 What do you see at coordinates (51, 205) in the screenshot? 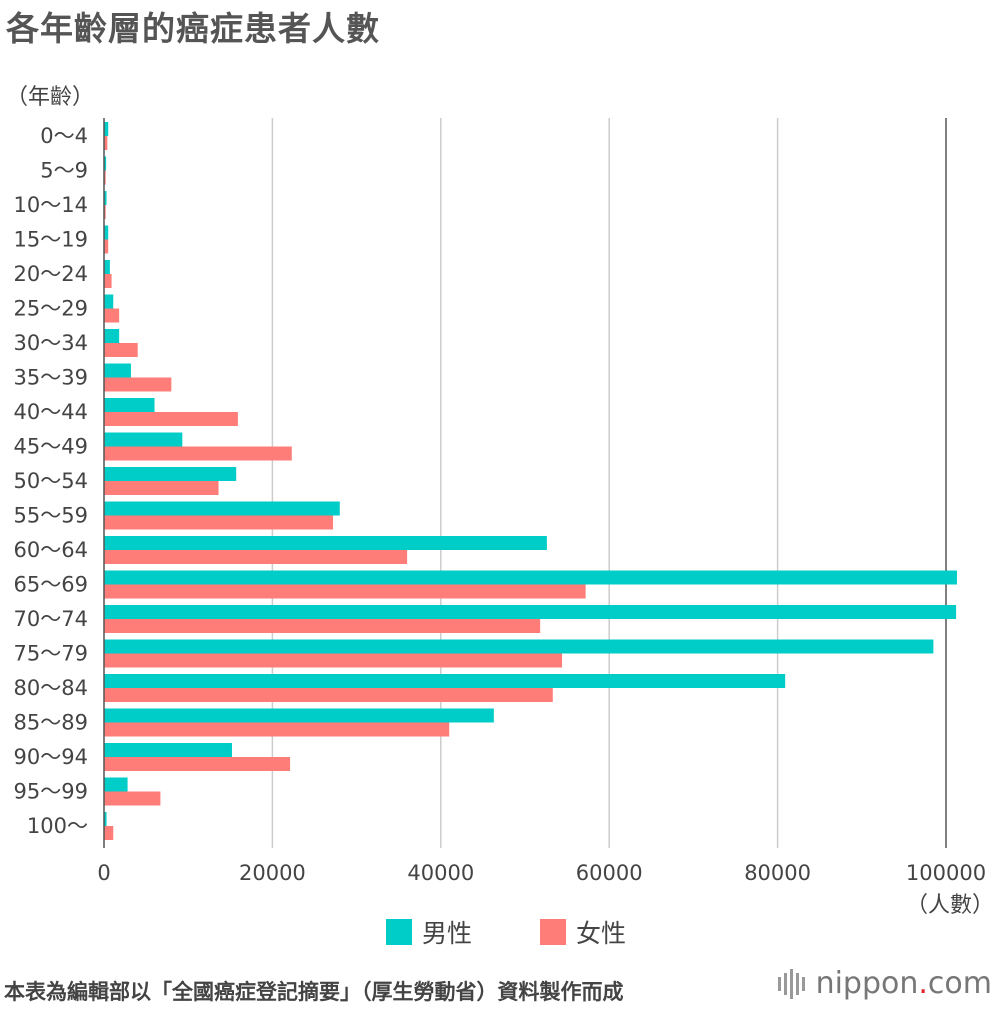
I see `y-tick-label: 10〜14` at bounding box center [51, 205].